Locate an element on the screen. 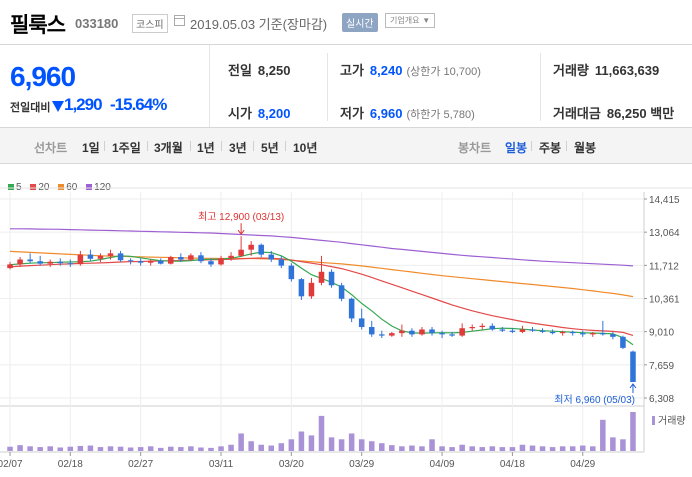 Image resolution: width=692 pixels, height=477 pixels. candle-weekly: 주봉 is located at coordinates (550, 148).